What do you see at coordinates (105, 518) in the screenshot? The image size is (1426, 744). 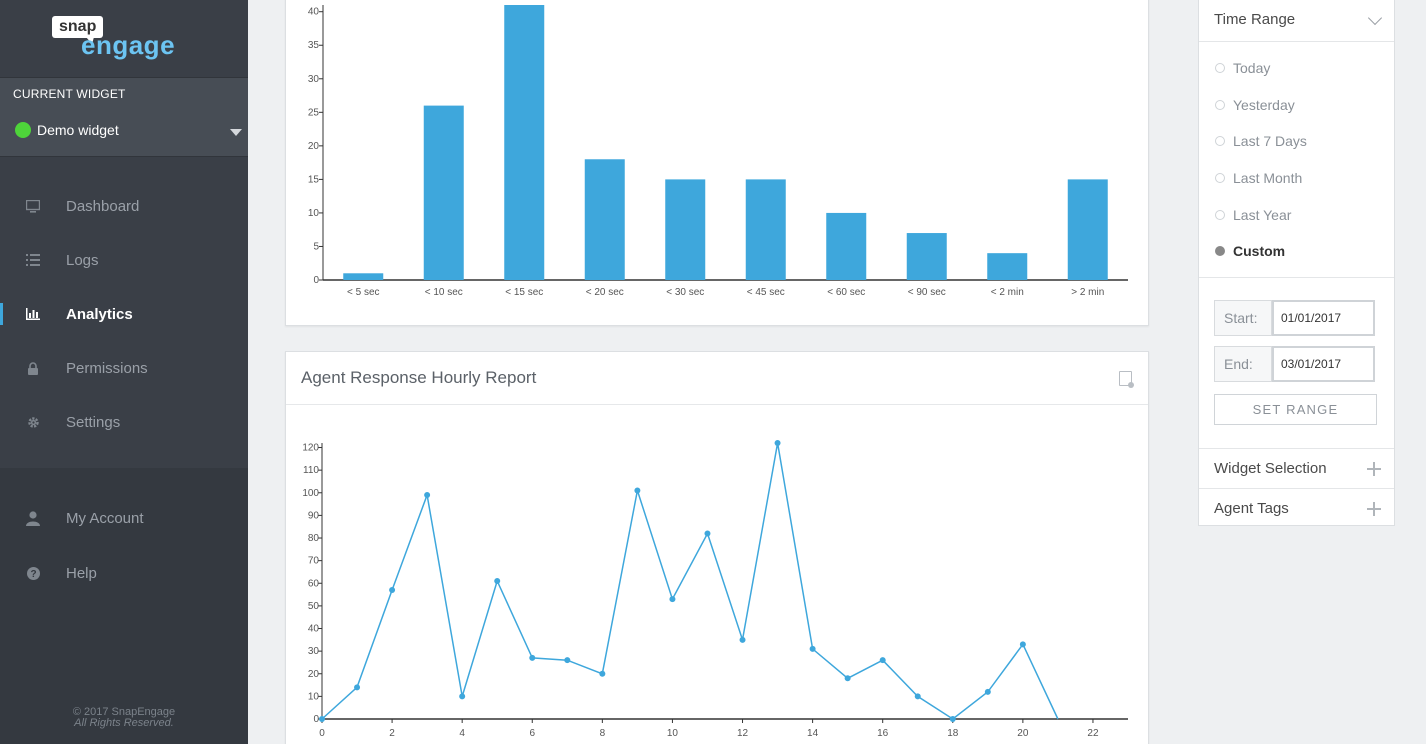 I see `nav-label: My Account` at bounding box center [105, 518].